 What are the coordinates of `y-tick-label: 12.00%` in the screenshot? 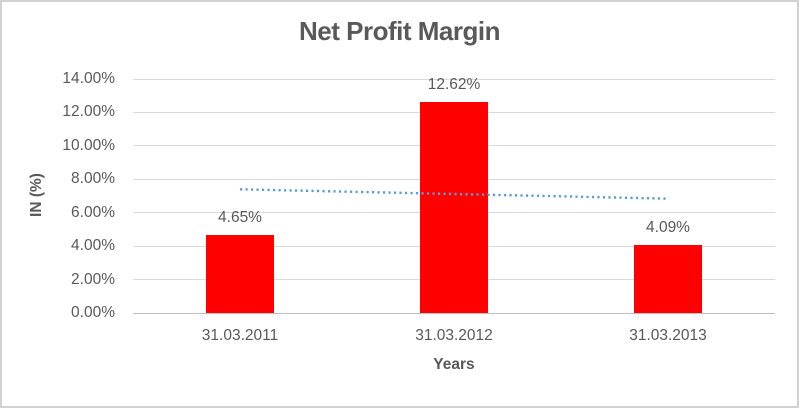 It's located at (88, 112).